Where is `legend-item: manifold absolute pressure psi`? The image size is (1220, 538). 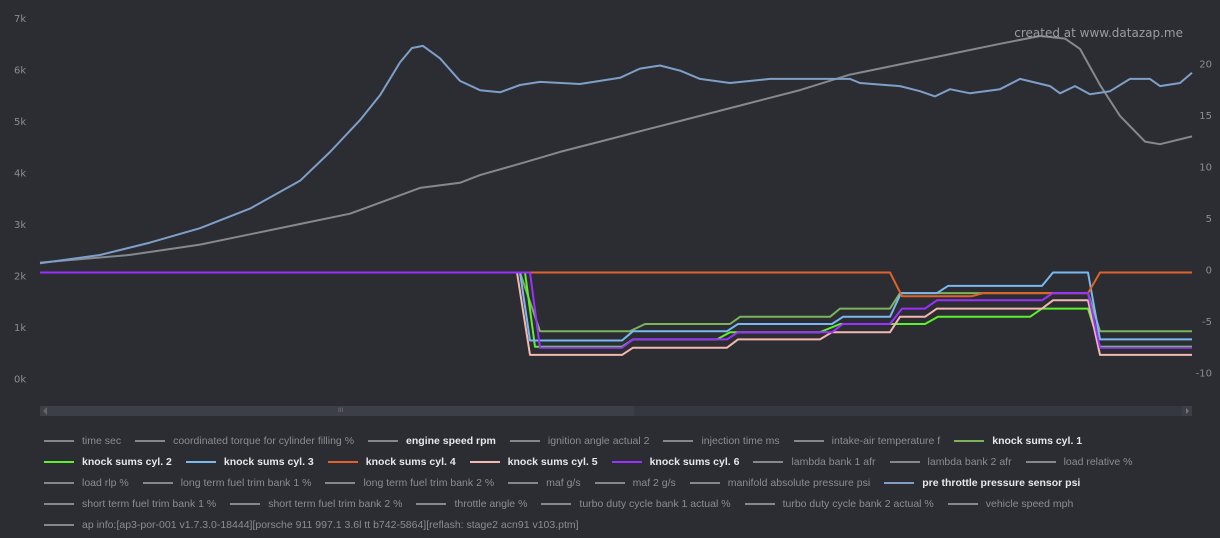 legend-item: manifold absolute pressure psi is located at coordinates (780, 482).